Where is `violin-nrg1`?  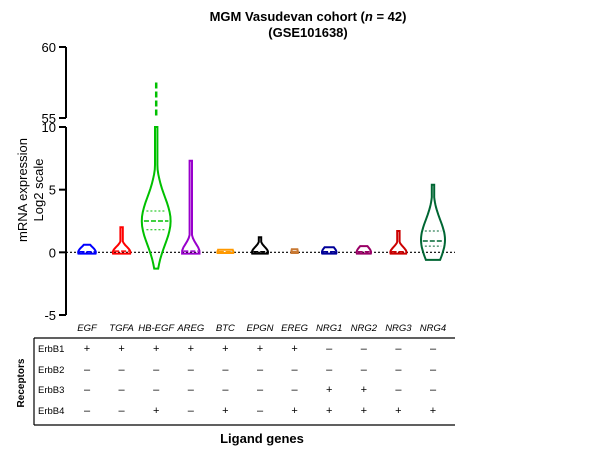
violin-nrg1 is located at coordinates (329, 250).